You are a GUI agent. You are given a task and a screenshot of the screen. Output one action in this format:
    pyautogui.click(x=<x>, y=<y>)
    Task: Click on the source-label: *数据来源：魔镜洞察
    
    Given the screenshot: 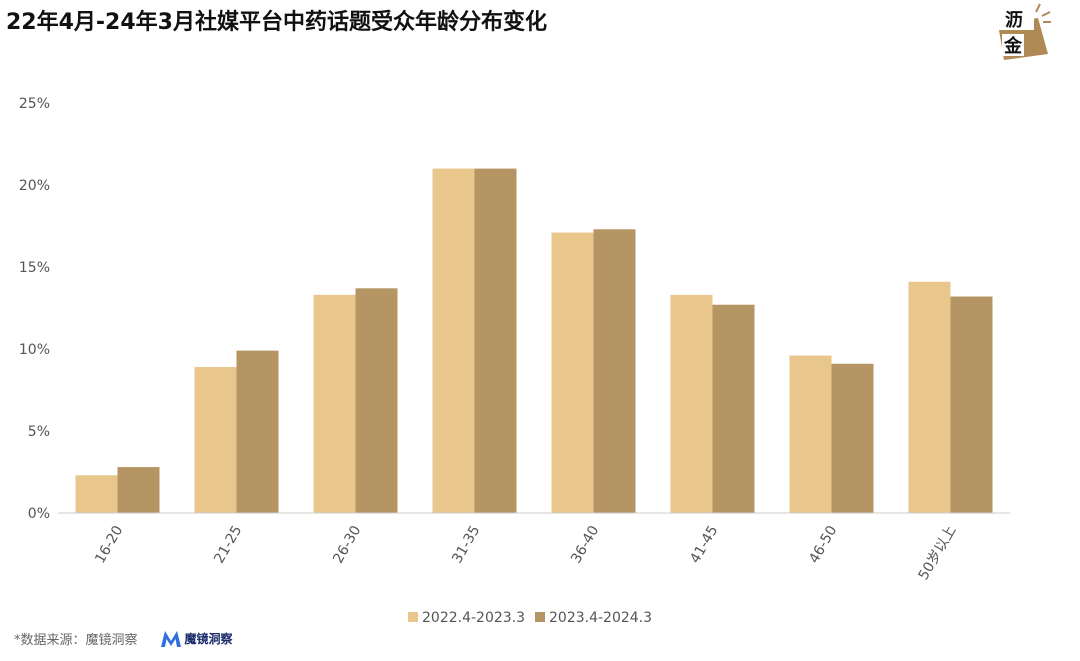 What is the action you would take?
    pyautogui.click(x=76, y=640)
    